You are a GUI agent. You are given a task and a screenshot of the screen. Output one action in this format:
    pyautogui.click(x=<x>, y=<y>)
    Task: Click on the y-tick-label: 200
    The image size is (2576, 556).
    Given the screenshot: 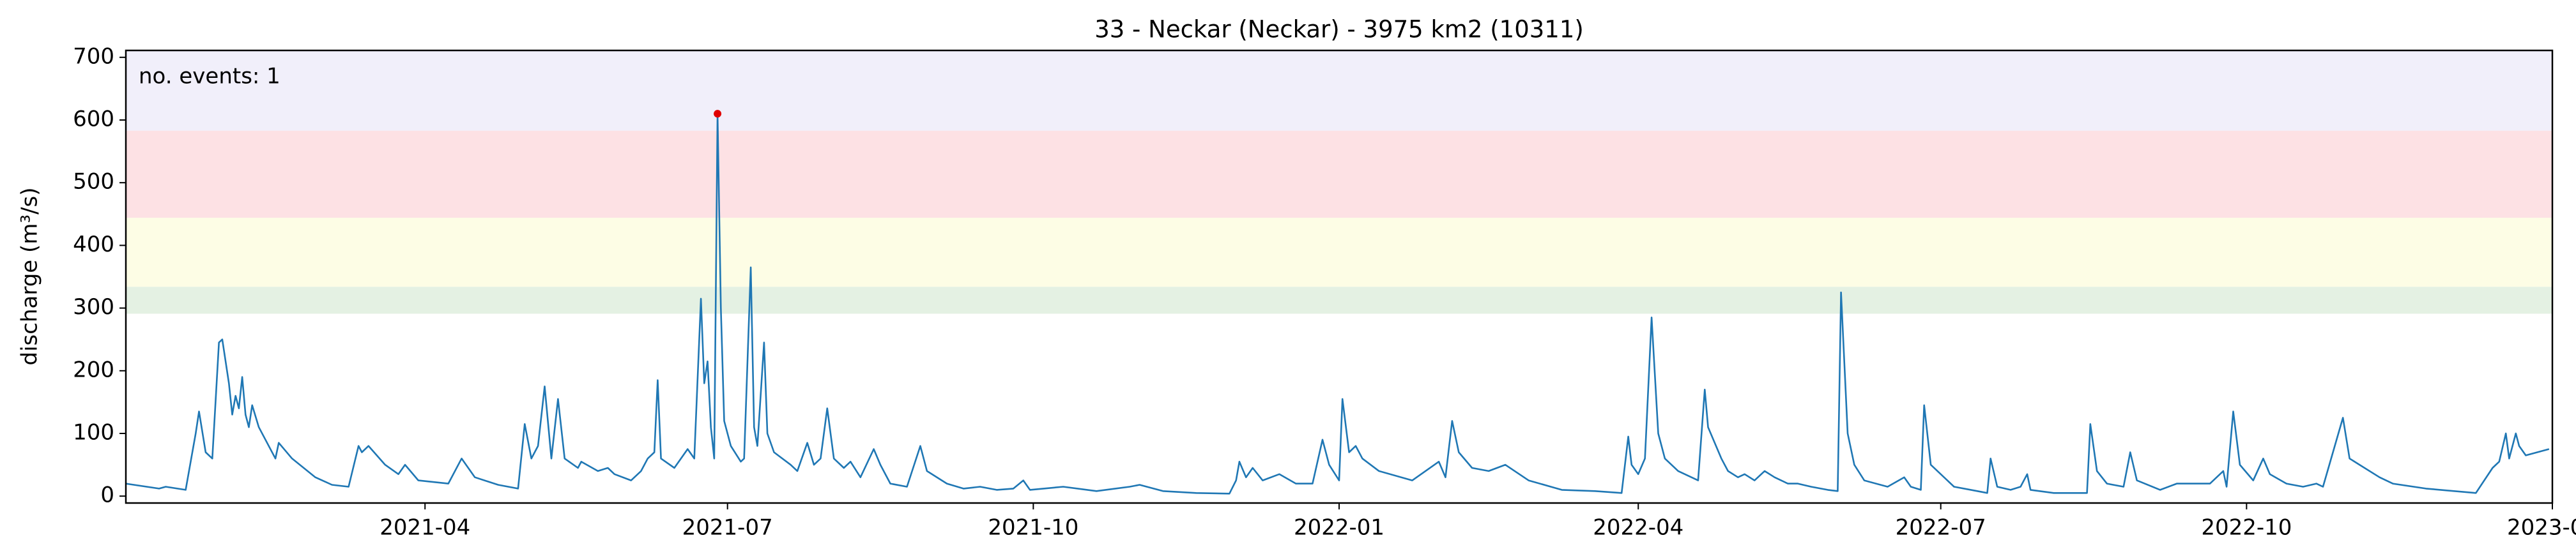 What is the action you would take?
    pyautogui.click(x=93, y=370)
    